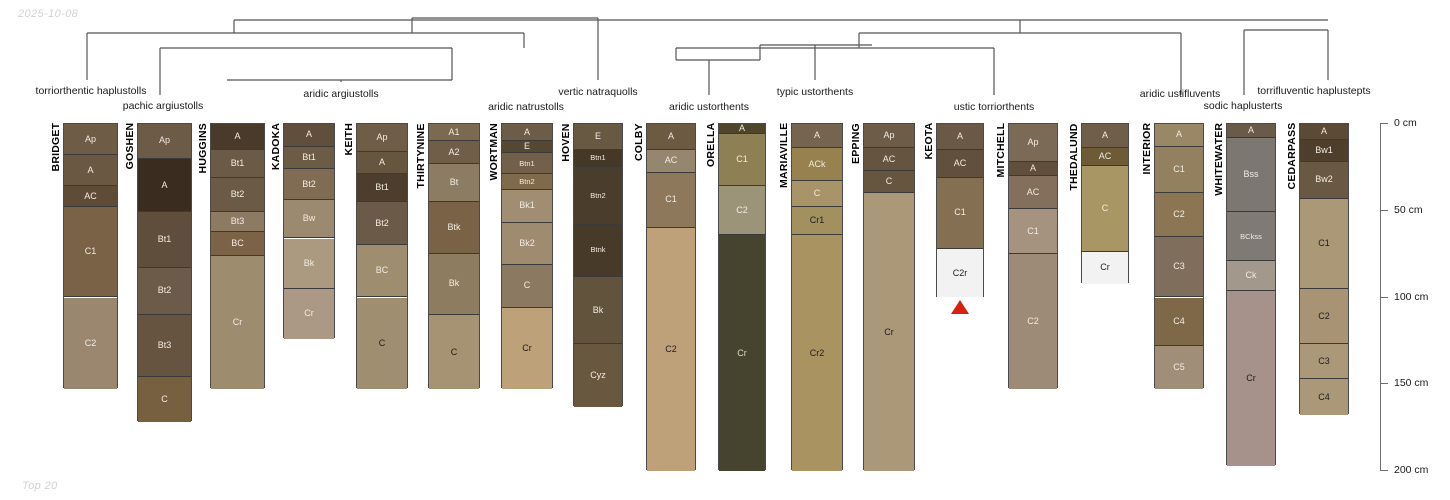 This screenshot has width=1450, height=500. I want to click on profile-column: A AC C1 C2, so click(671, 297).